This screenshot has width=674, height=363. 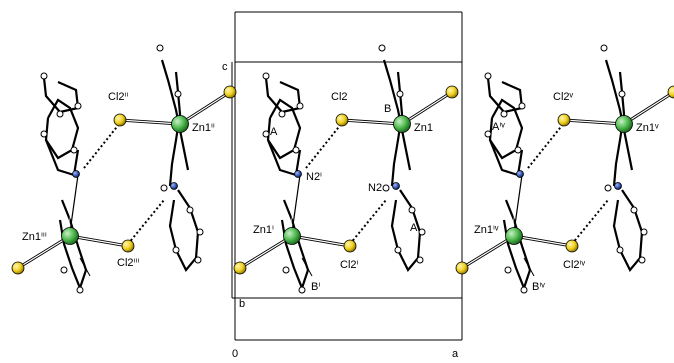 I want to click on zn1-top-center-label: Zn1, so click(x=423, y=128).